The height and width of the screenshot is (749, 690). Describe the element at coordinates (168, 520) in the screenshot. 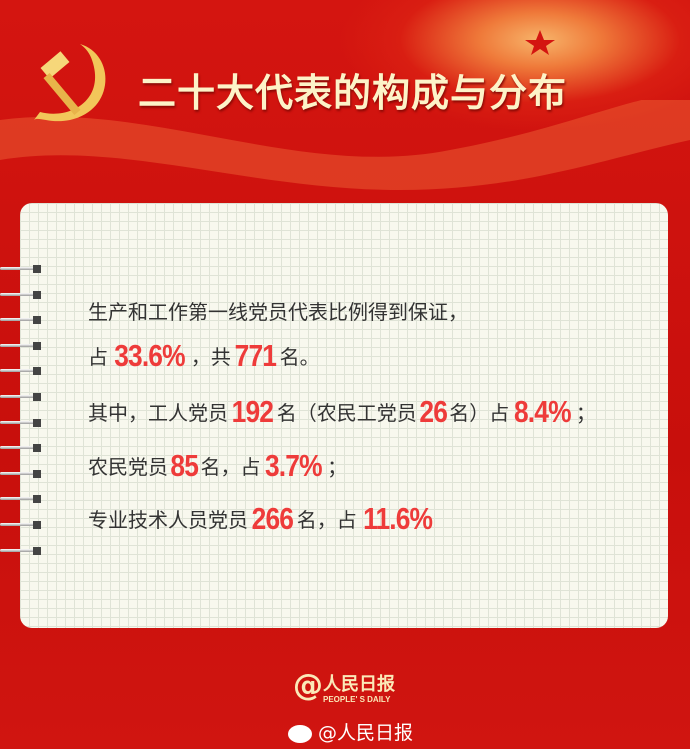

I see `text: 专业技术人员党员` at that location.